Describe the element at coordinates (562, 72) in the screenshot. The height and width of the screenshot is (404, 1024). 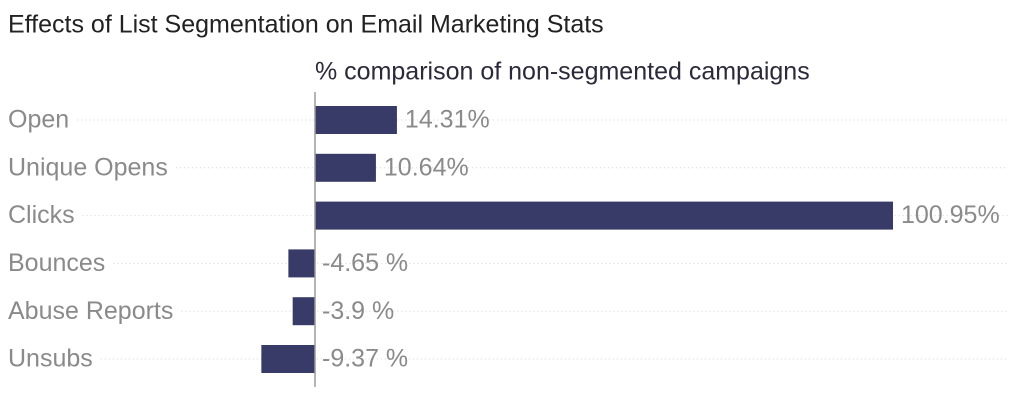
I see `chart-subtitle: % comparison of non-segmented campaigns` at that location.